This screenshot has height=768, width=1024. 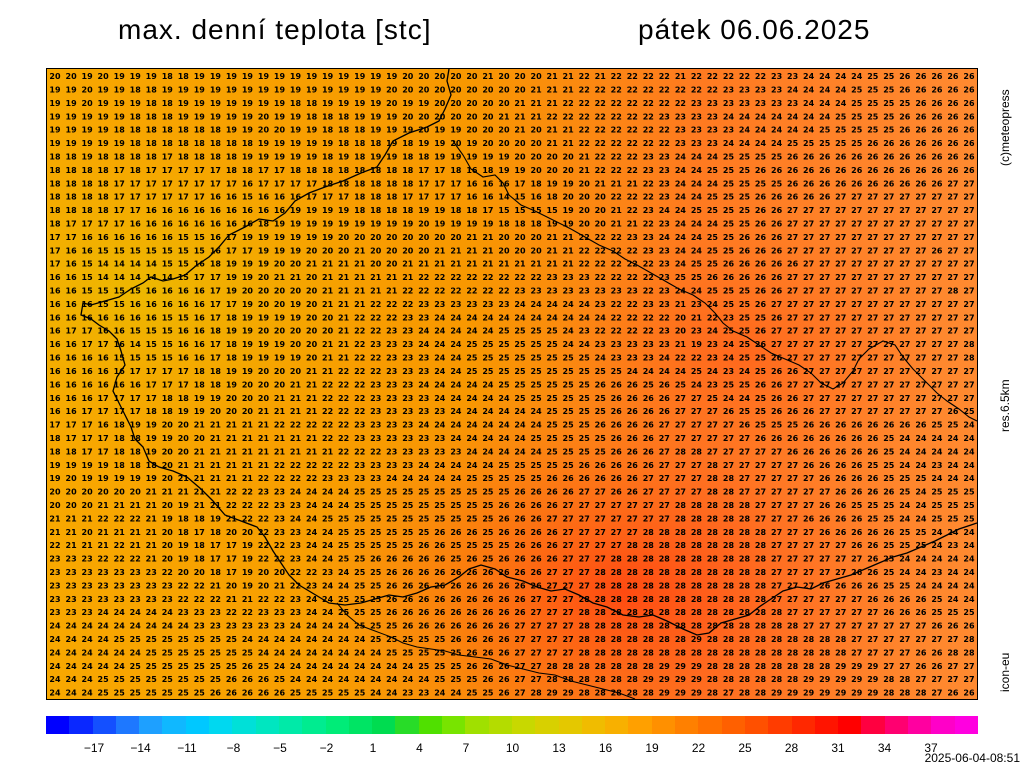 I want to click on grid-value: 14, so click(x=136, y=344).